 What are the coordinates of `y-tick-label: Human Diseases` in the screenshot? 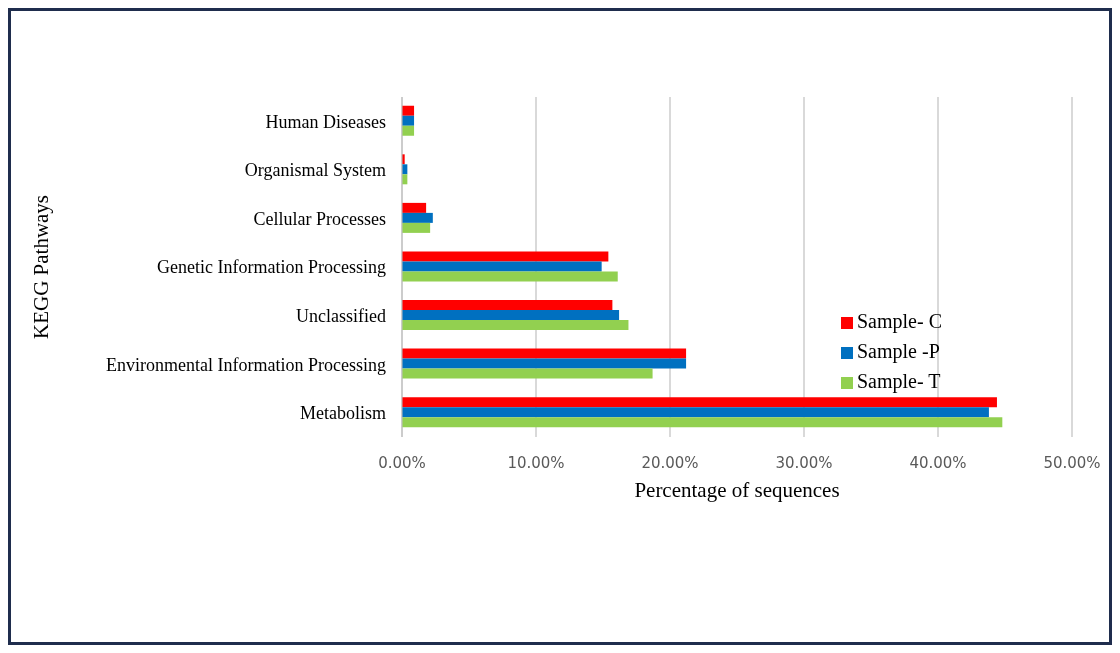 It's located at (325, 121).